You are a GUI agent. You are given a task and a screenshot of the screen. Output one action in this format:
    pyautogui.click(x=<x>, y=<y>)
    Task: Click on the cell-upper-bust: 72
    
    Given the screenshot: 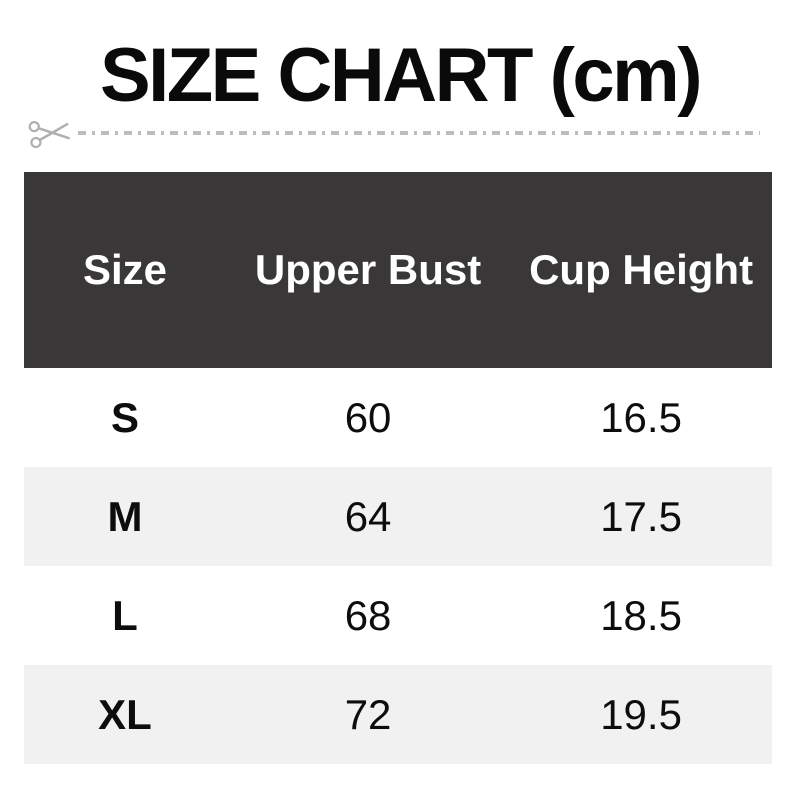 What is the action you would take?
    pyautogui.click(x=368, y=714)
    